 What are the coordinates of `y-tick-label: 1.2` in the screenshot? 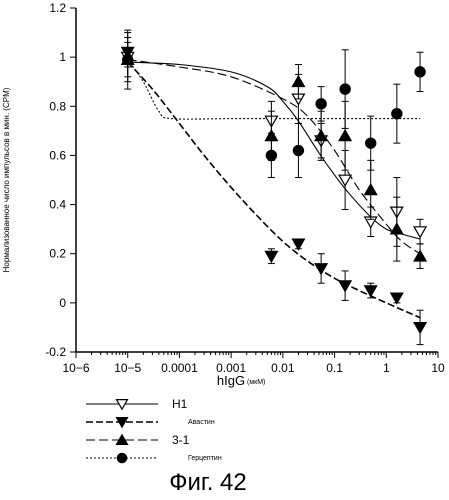 It's located at (57, 8).